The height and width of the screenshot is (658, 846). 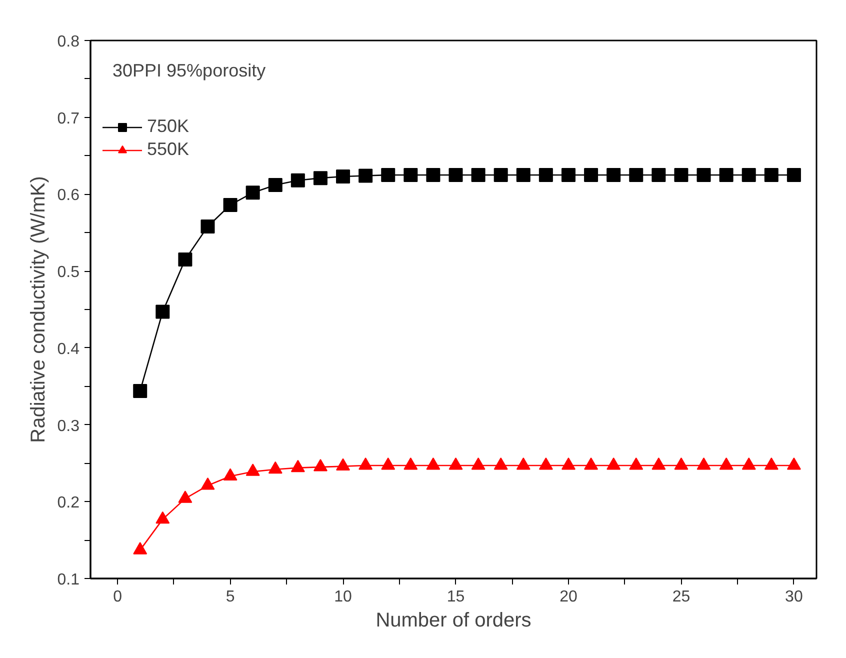 I want to click on x-tick-label: 5, so click(x=230, y=597).